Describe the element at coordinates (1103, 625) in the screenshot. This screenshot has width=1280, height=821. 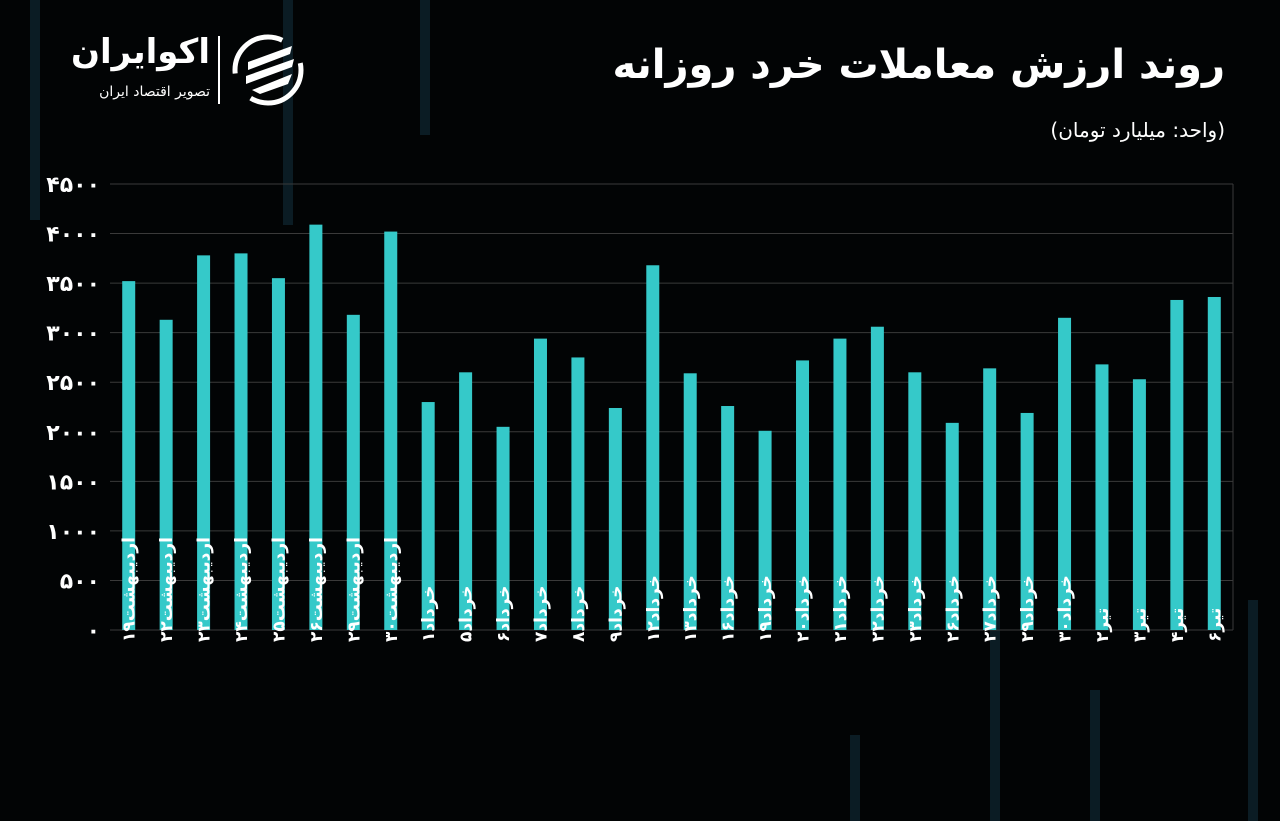
I see `x-tick-label: تیر۲` at that location.